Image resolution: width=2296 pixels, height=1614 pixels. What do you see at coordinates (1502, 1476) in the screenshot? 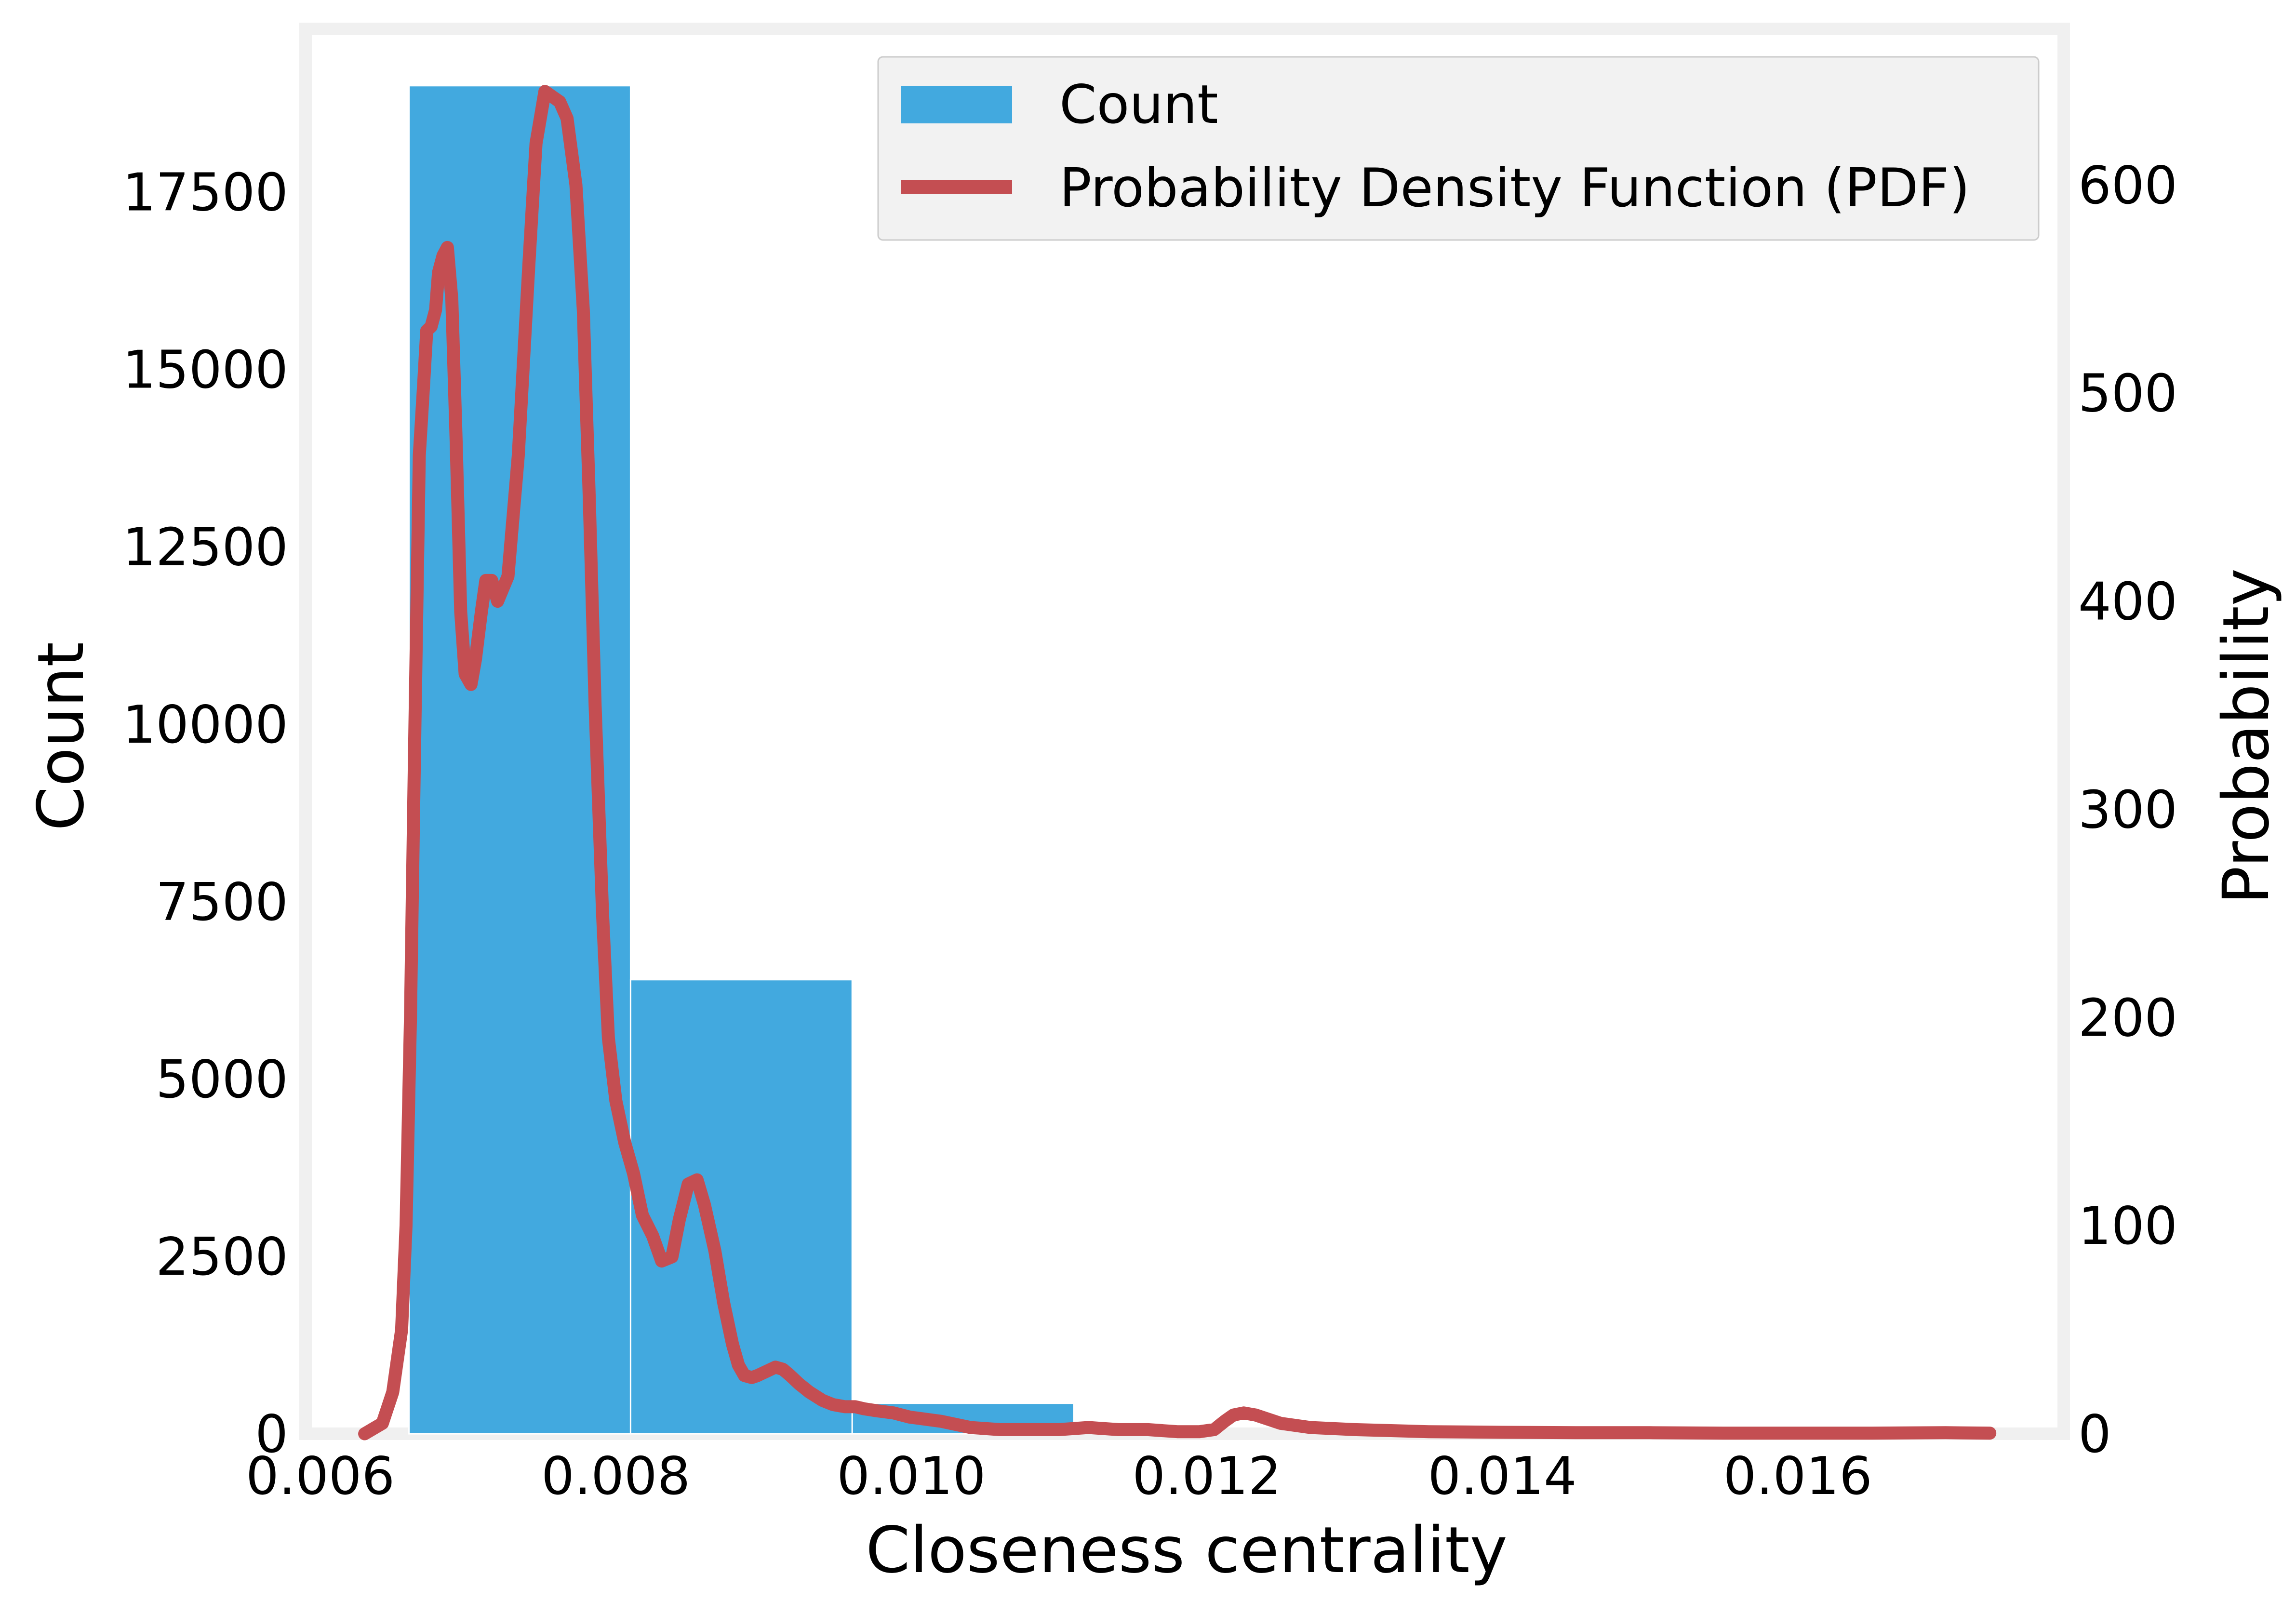
I see `x-tick-label: 0.014` at bounding box center [1502, 1476].